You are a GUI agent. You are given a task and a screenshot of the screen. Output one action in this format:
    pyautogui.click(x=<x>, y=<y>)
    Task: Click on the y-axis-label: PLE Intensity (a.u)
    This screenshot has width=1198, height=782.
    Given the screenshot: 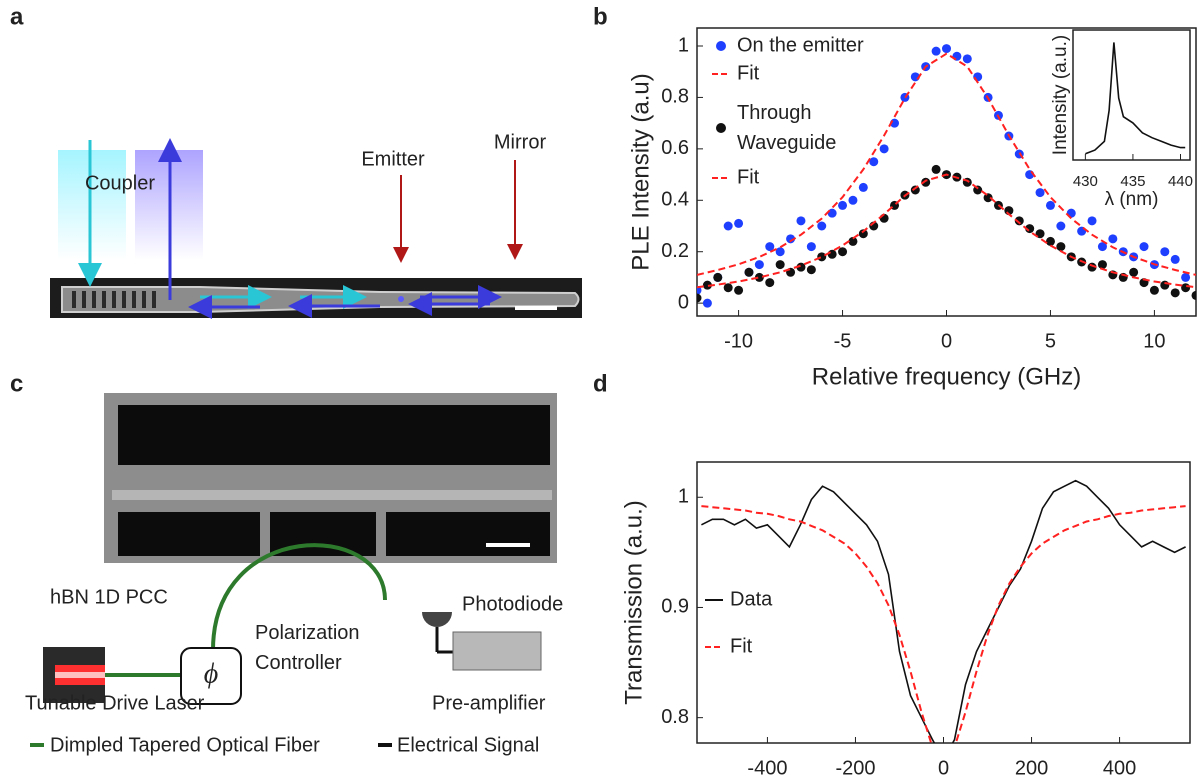 What is the action you would take?
    pyautogui.click(x=640, y=171)
    